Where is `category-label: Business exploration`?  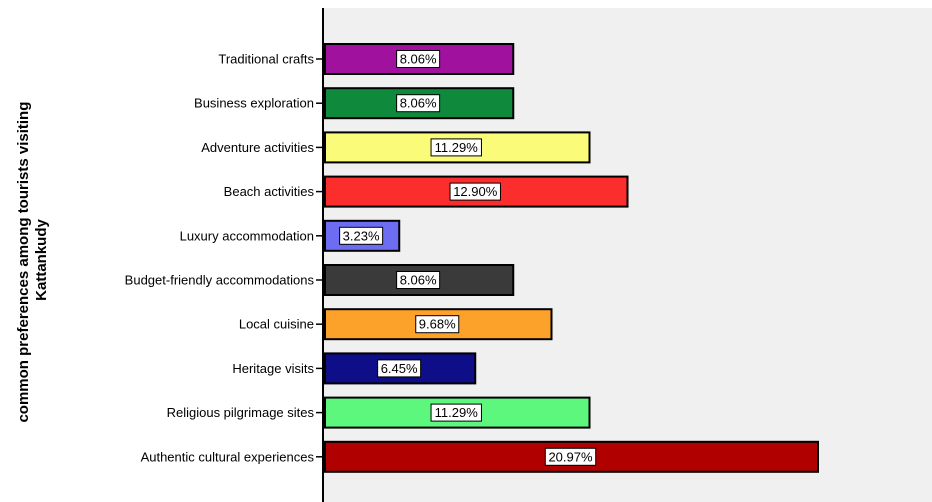
category-label: Business exploration is located at coordinates (254, 103).